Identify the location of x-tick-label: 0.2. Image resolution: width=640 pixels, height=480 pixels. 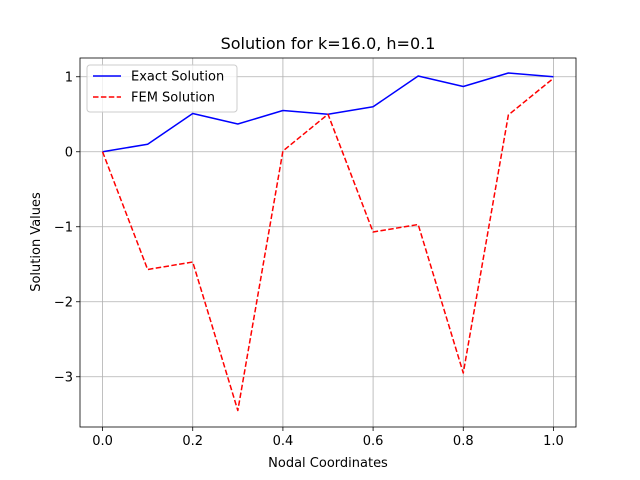
(192, 441).